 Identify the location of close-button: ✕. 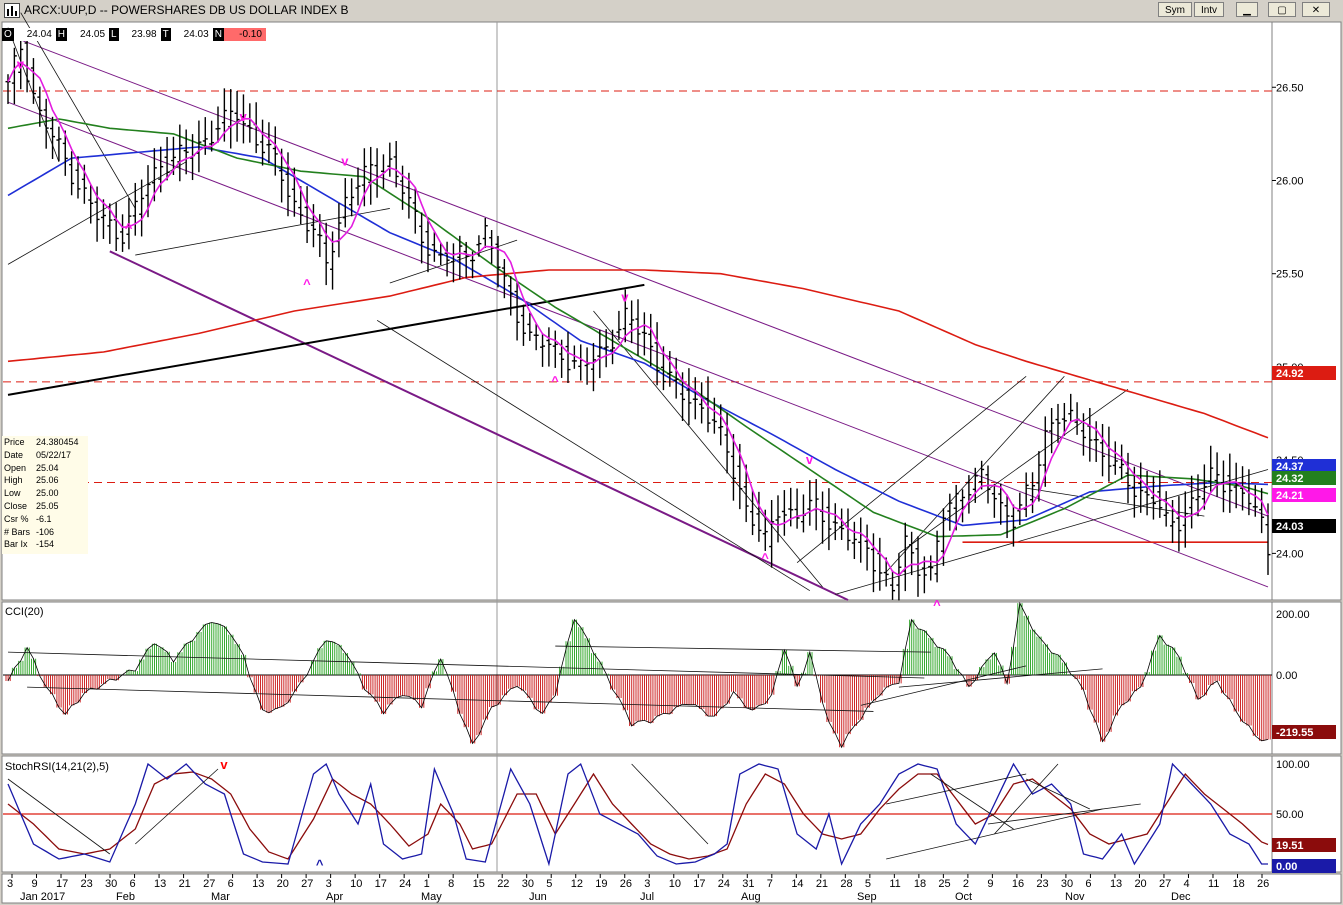
(1316, 9).